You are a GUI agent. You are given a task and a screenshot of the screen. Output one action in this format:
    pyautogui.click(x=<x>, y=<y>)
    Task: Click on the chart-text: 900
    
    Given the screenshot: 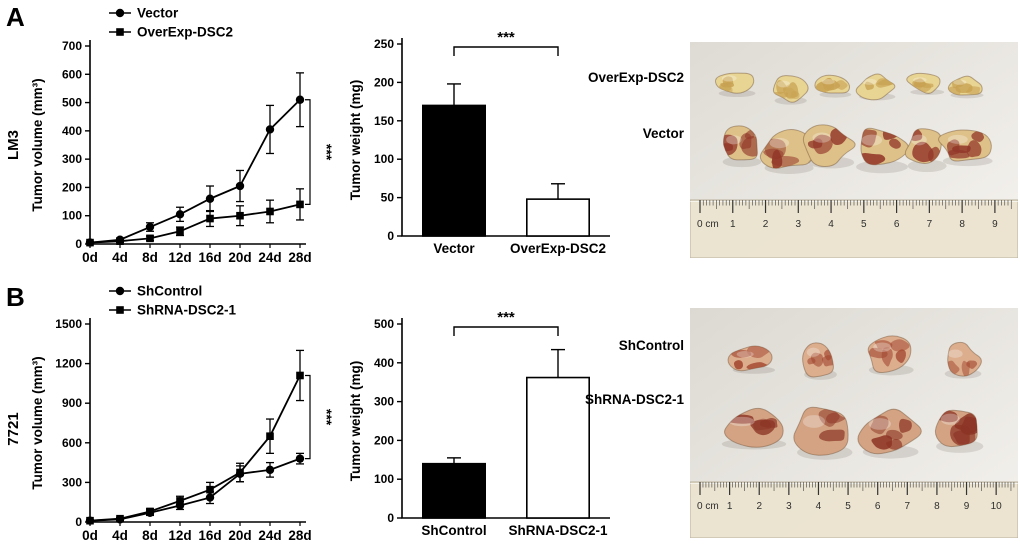 What is the action you would take?
    pyautogui.click(x=72, y=403)
    